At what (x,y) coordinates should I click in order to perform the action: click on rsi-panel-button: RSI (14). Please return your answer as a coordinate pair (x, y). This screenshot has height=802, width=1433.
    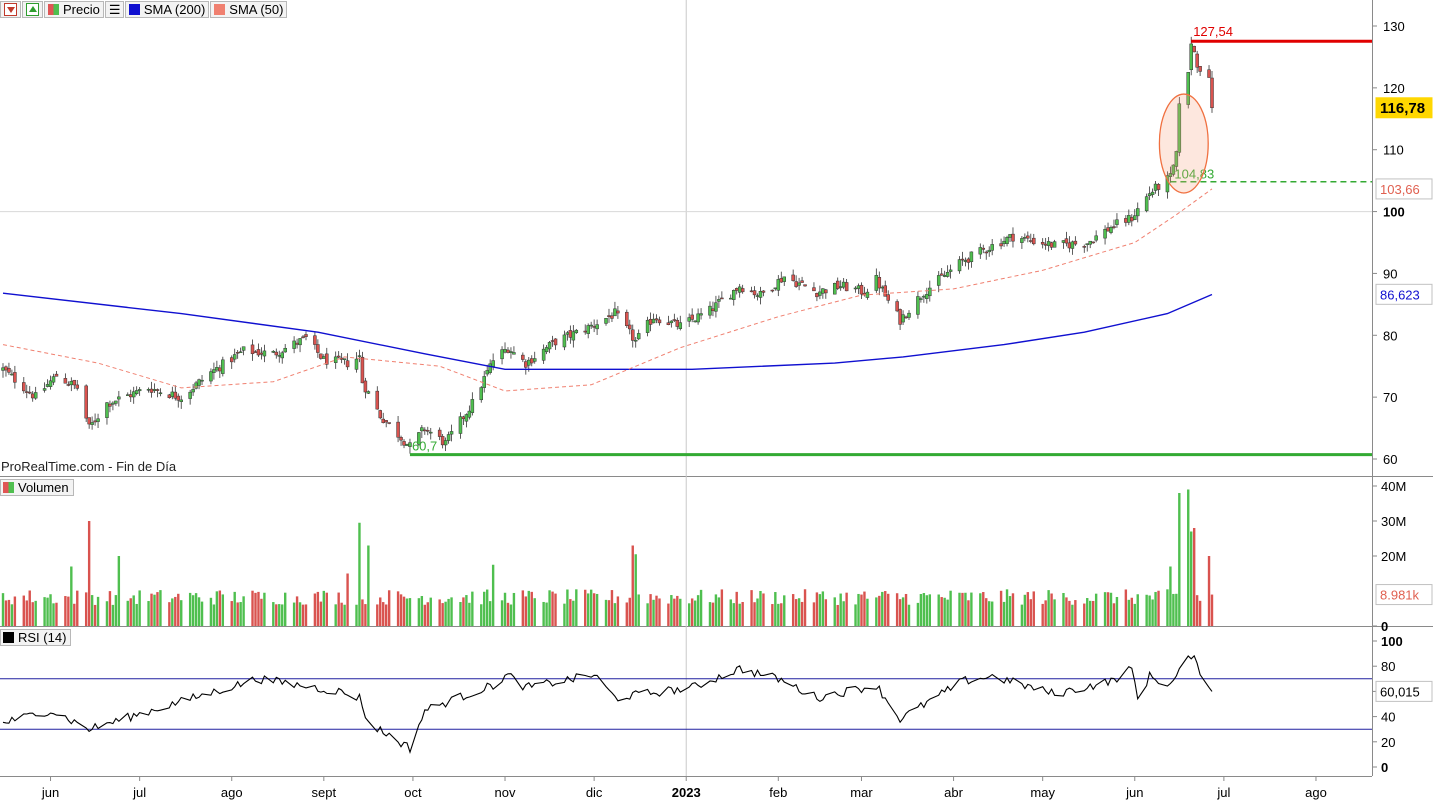
    Looking at the image, I should click on (36, 637).